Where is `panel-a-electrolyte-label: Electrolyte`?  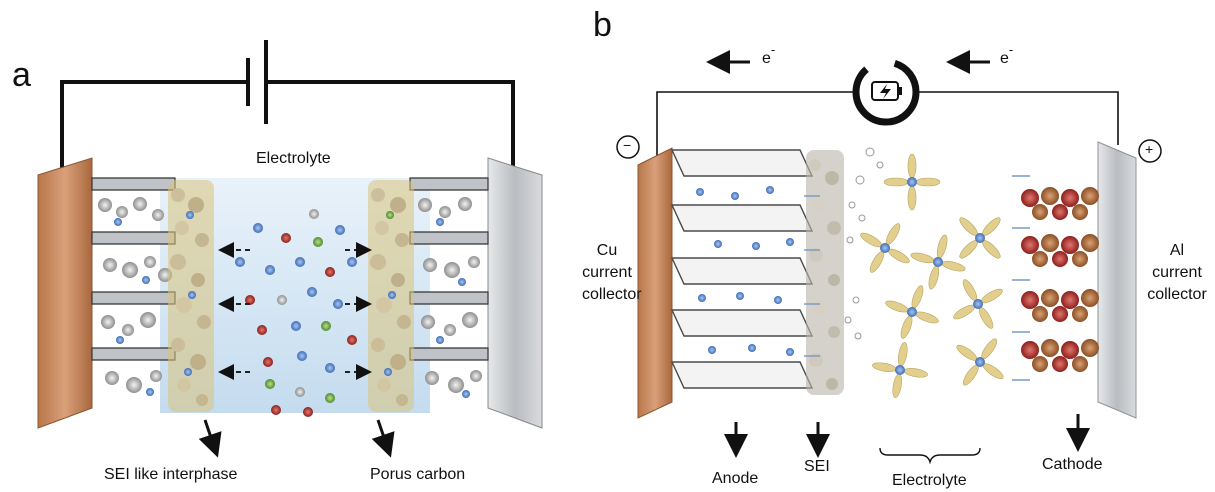
panel-a-electrolyte-label: Electrolyte is located at coordinates (293, 158).